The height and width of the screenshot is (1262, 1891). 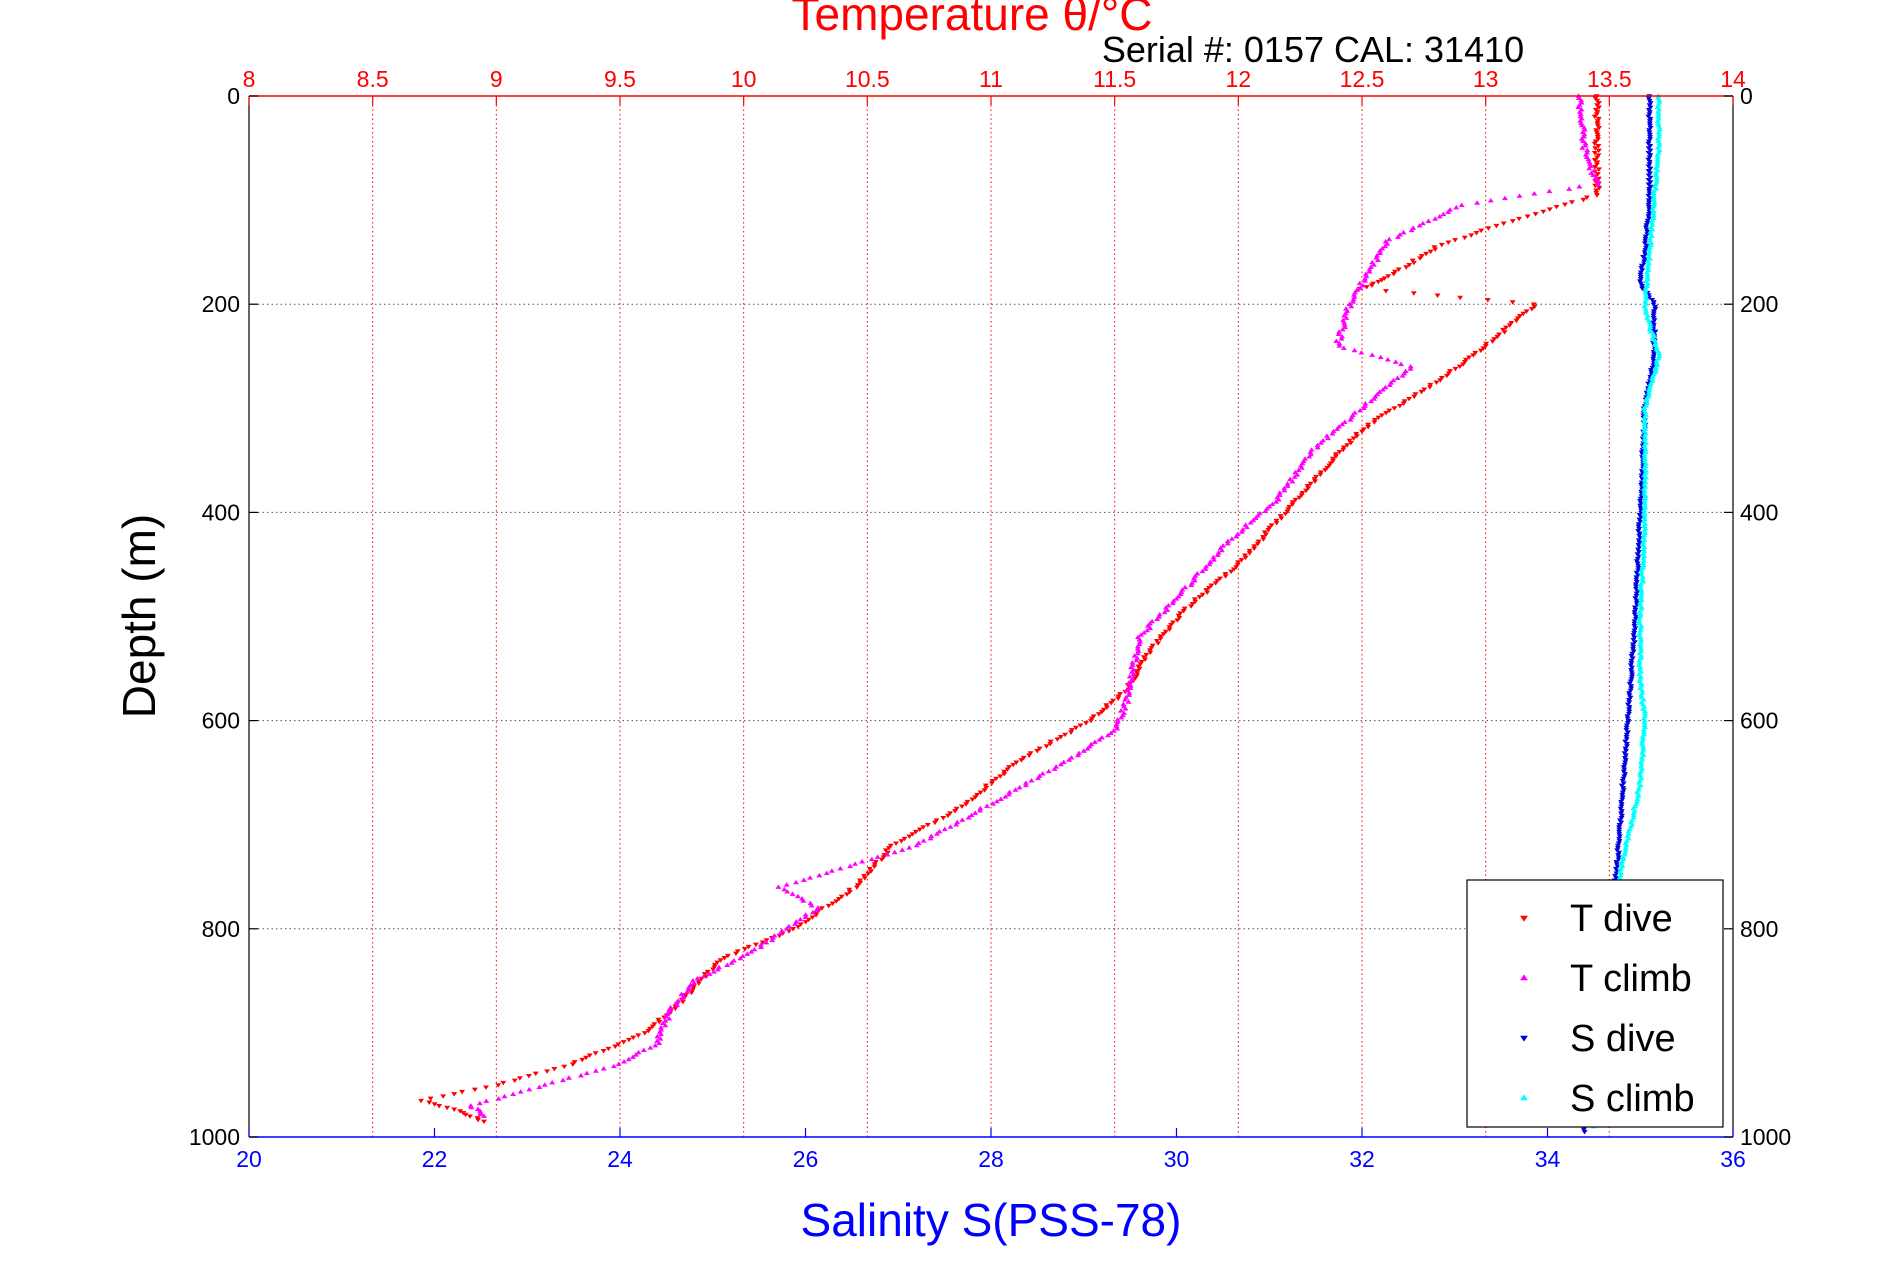 I want to click on chart-title: Temperature θ/°C, so click(x=972, y=20).